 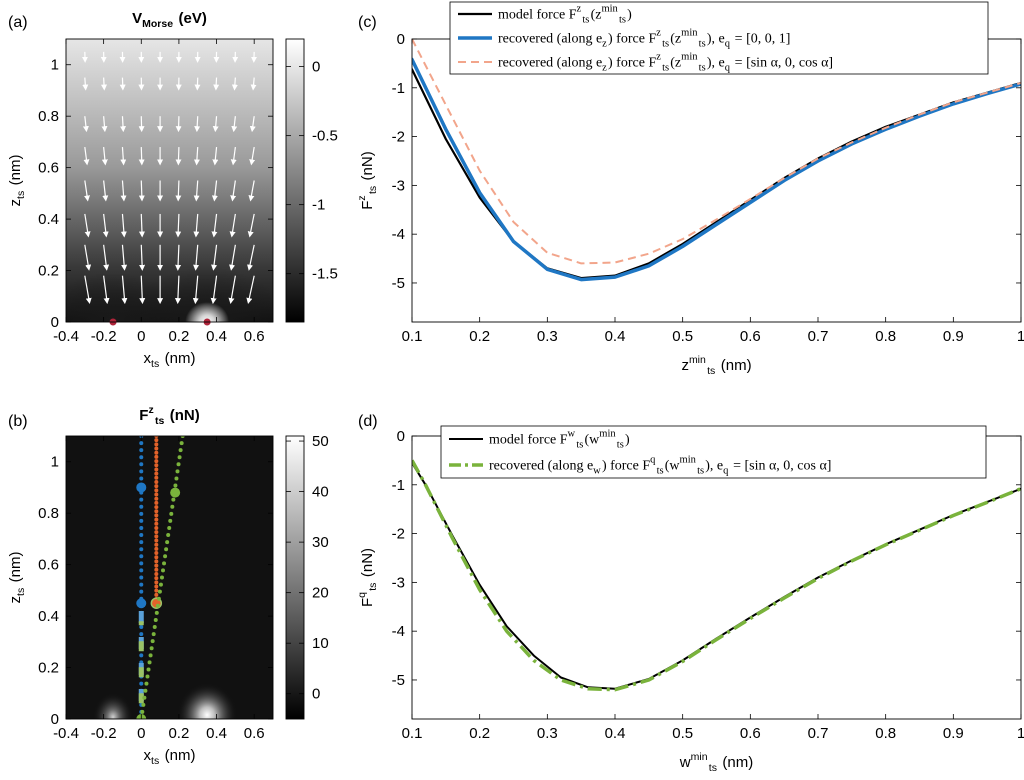 I want to click on panel-d-xtick-label: 0.1, so click(x=412, y=733).